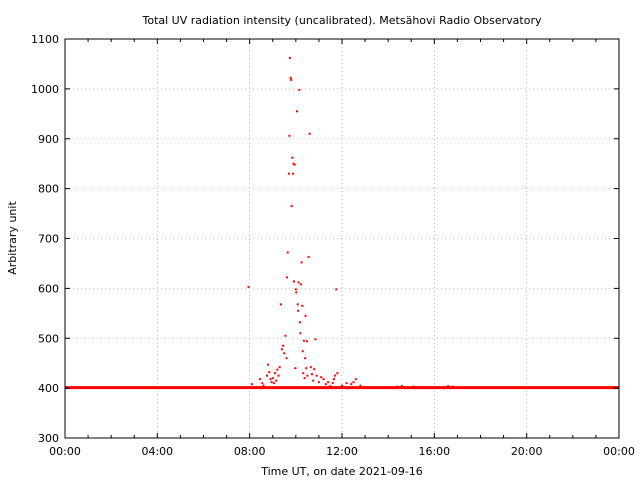 This screenshot has height=480, width=640. Describe the element at coordinates (527, 451) in the screenshot. I see `x-tick-label: 20:00` at that location.